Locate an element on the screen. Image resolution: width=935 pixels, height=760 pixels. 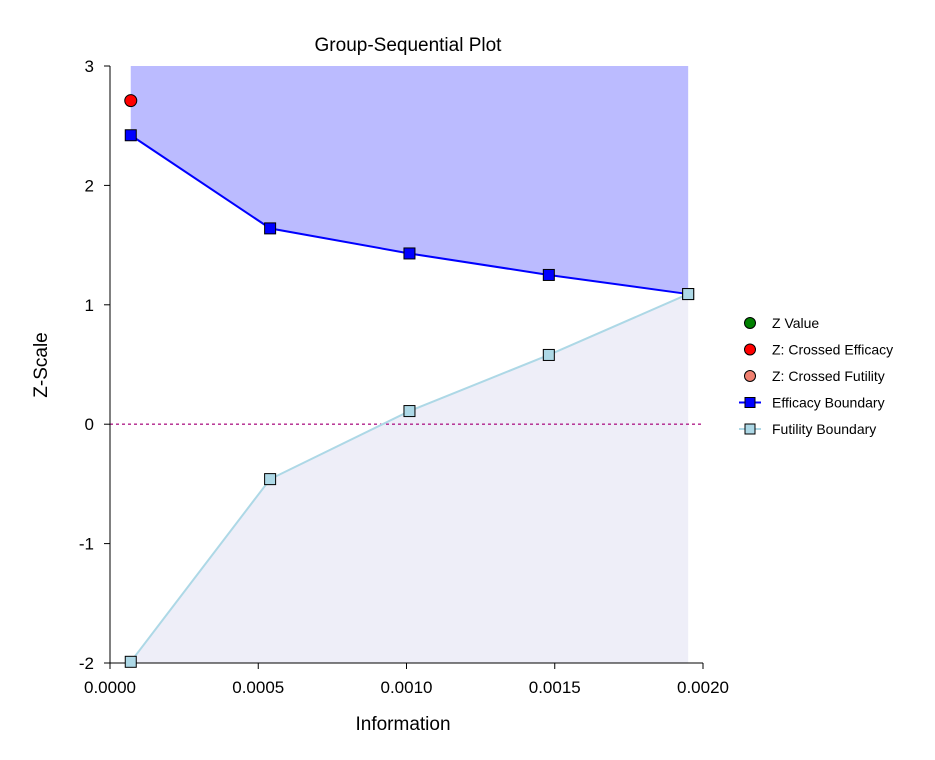
legend-label-z-value: Z Value is located at coordinates (795, 323).